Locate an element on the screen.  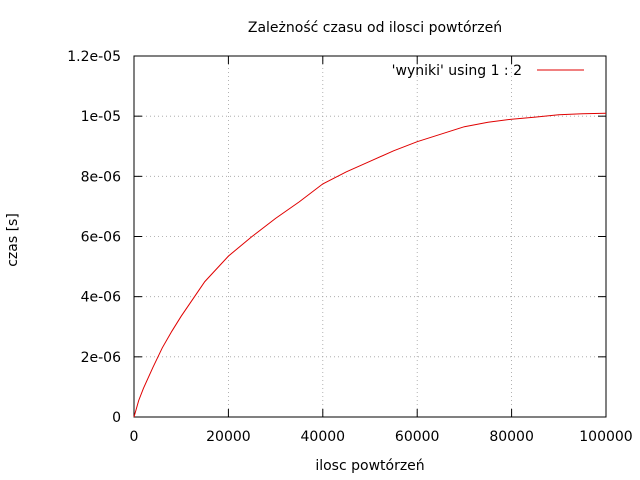
x-tick-label: 80000 is located at coordinates (511, 437).